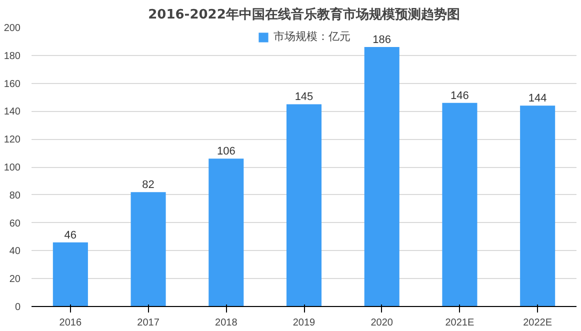 This screenshot has width=581, height=331. What do you see at coordinates (70, 235) in the screenshot?
I see `data-label: 46` at bounding box center [70, 235].